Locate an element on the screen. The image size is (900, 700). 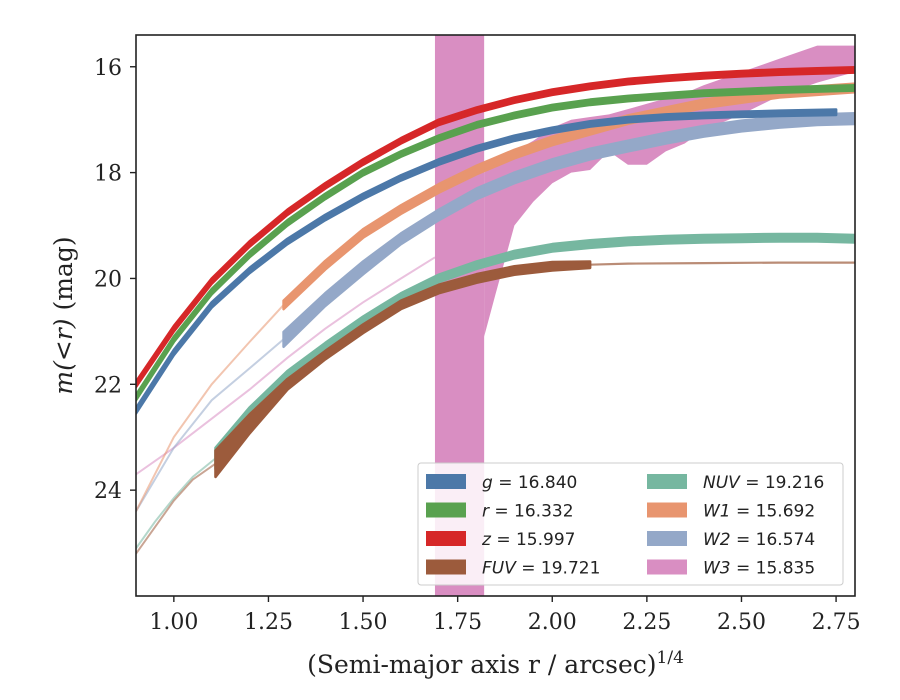
legend-label: W3 = 15.835 is located at coordinates (759, 569).